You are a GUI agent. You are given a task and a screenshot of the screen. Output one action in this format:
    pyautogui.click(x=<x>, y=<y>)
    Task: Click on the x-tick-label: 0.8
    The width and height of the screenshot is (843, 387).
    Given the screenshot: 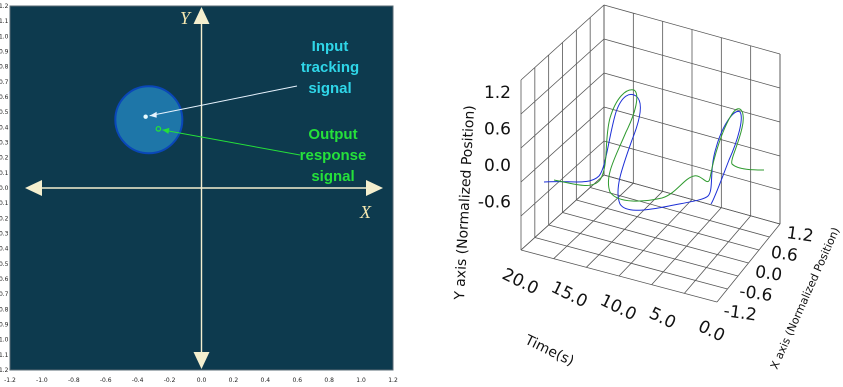 What is the action you would take?
    pyautogui.click(x=329, y=380)
    